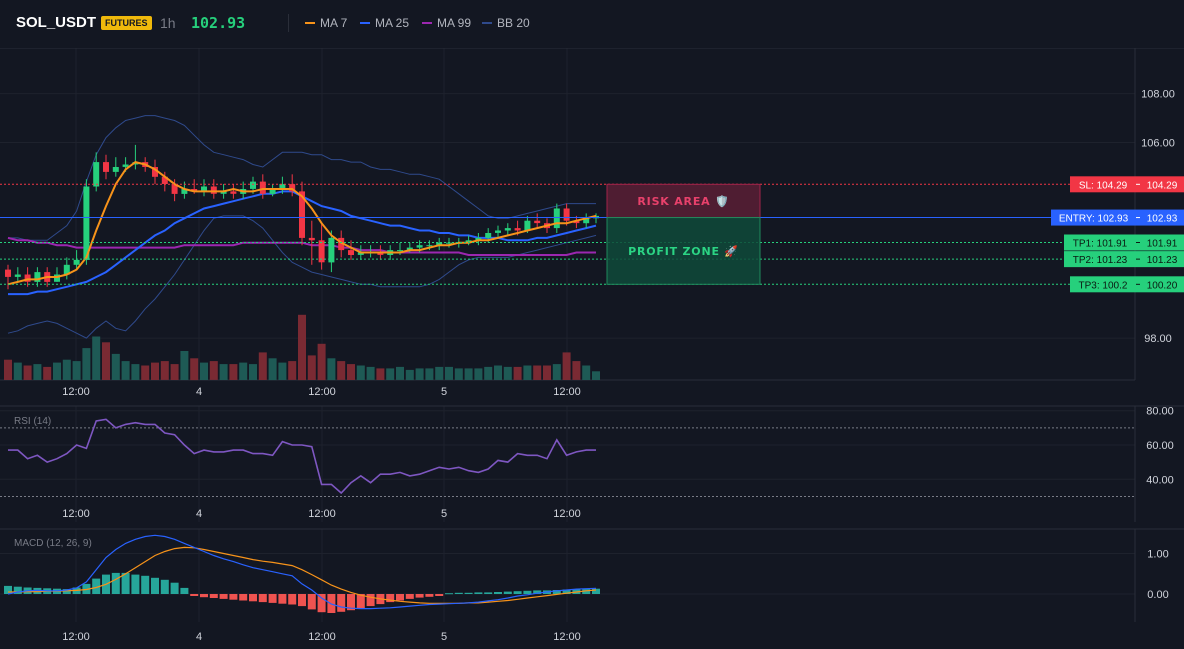 Image resolution: width=1184 pixels, height=649 pixels. I want to click on interval-selector: 1h, so click(168, 23).